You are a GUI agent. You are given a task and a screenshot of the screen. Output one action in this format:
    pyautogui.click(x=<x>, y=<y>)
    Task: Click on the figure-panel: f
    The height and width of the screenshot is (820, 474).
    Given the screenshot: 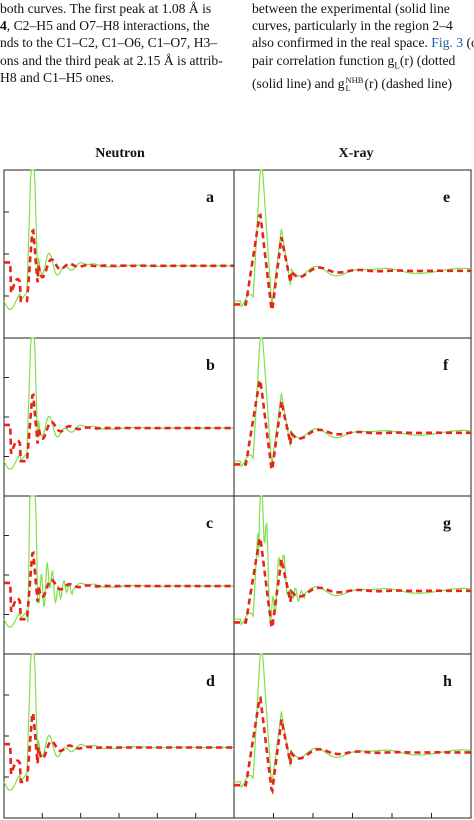 What is the action you would take?
    pyautogui.click(x=352, y=417)
    